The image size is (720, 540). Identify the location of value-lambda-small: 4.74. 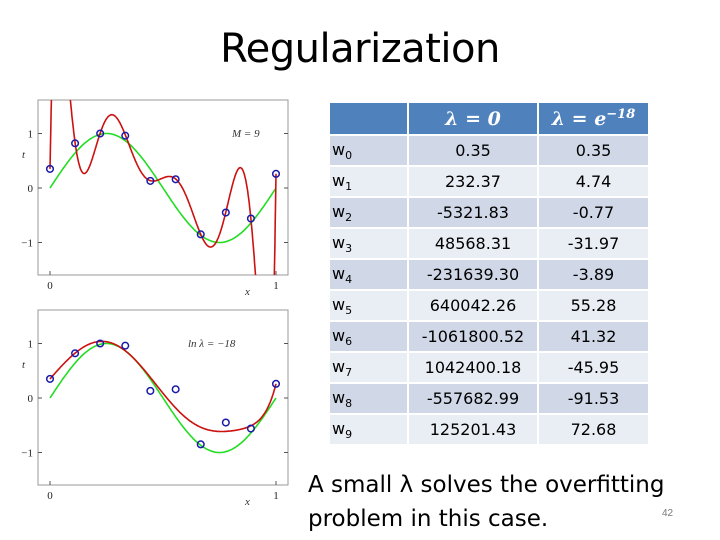
(593, 181).